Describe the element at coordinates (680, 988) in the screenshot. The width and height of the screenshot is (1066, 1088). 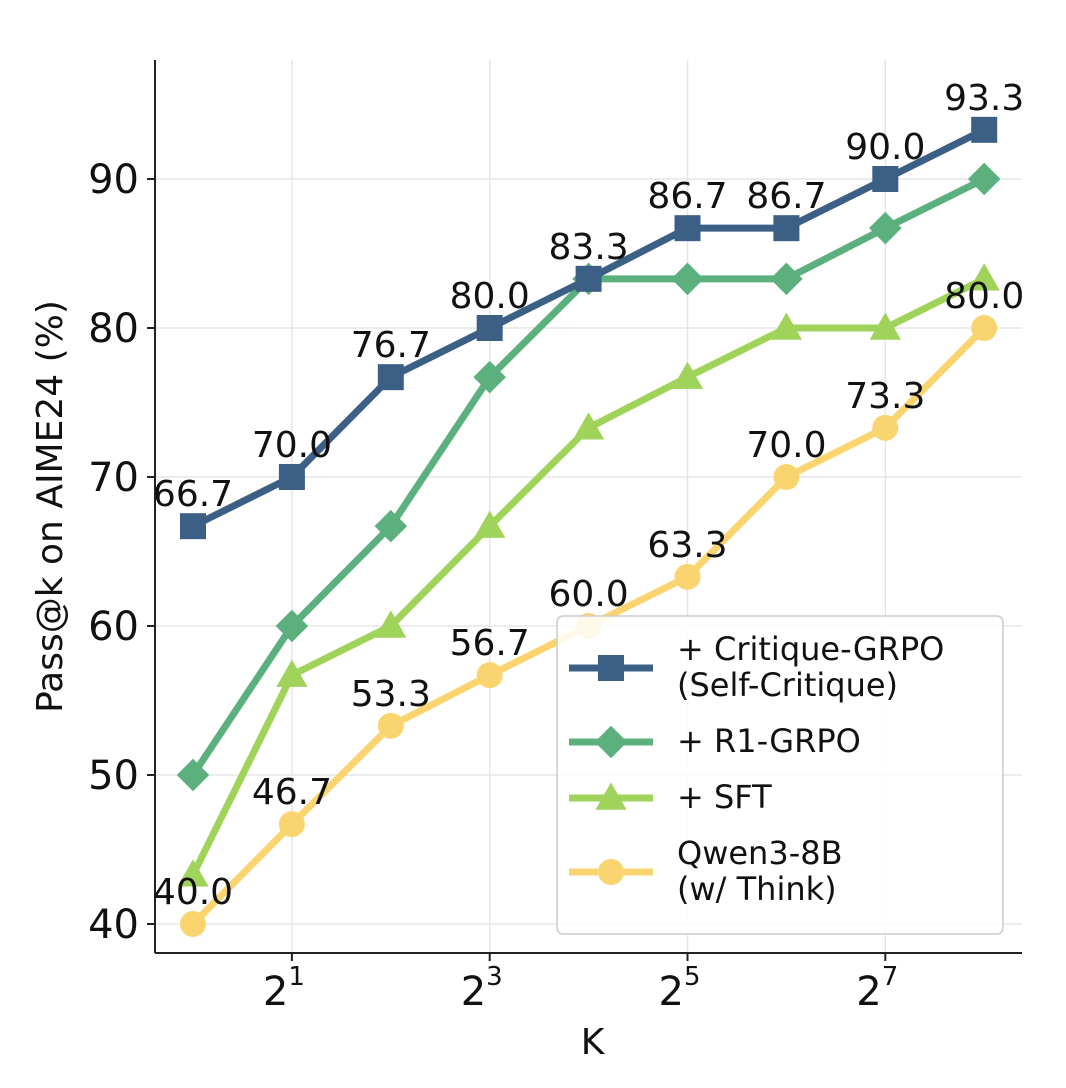
I see `x-tick-label: 25` at that location.